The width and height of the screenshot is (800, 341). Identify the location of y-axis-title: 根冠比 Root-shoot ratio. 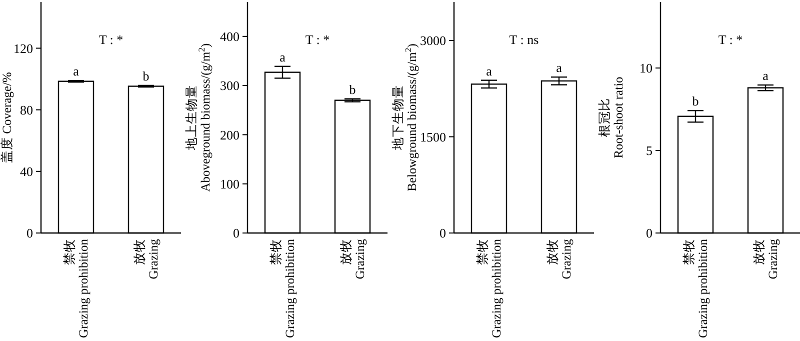
(612, 117).